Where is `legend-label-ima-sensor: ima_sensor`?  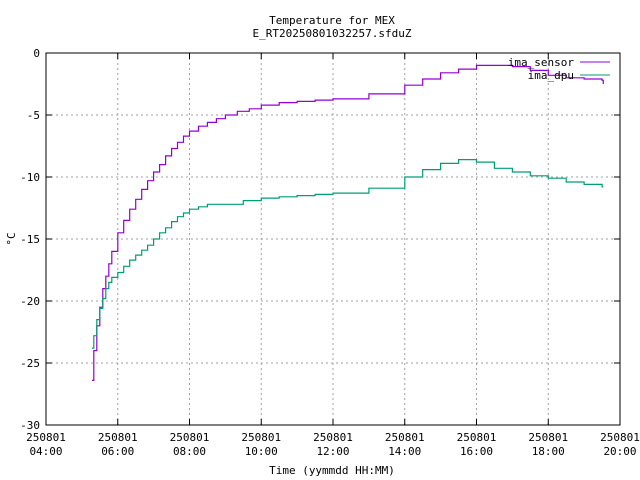
legend-label-ima-sensor: ima_sensor is located at coordinates (541, 62).